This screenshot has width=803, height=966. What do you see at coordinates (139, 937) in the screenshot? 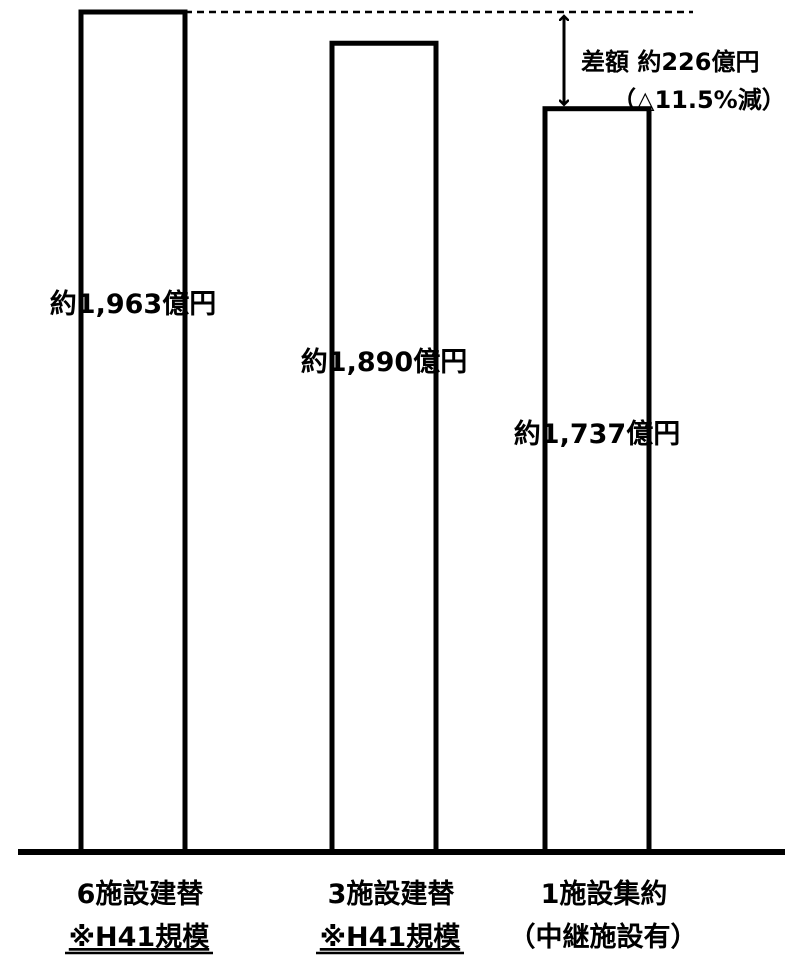
I see `category-sublabel-1: ※H41規模` at bounding box center [139, 937].